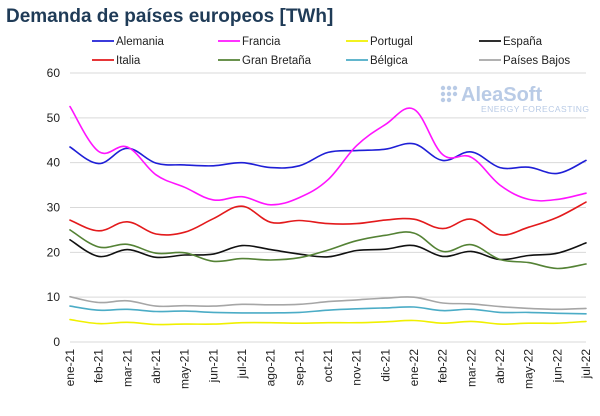  I want to click on watermark-tagline: ENERGY FORECASTING, so click(535, 109).